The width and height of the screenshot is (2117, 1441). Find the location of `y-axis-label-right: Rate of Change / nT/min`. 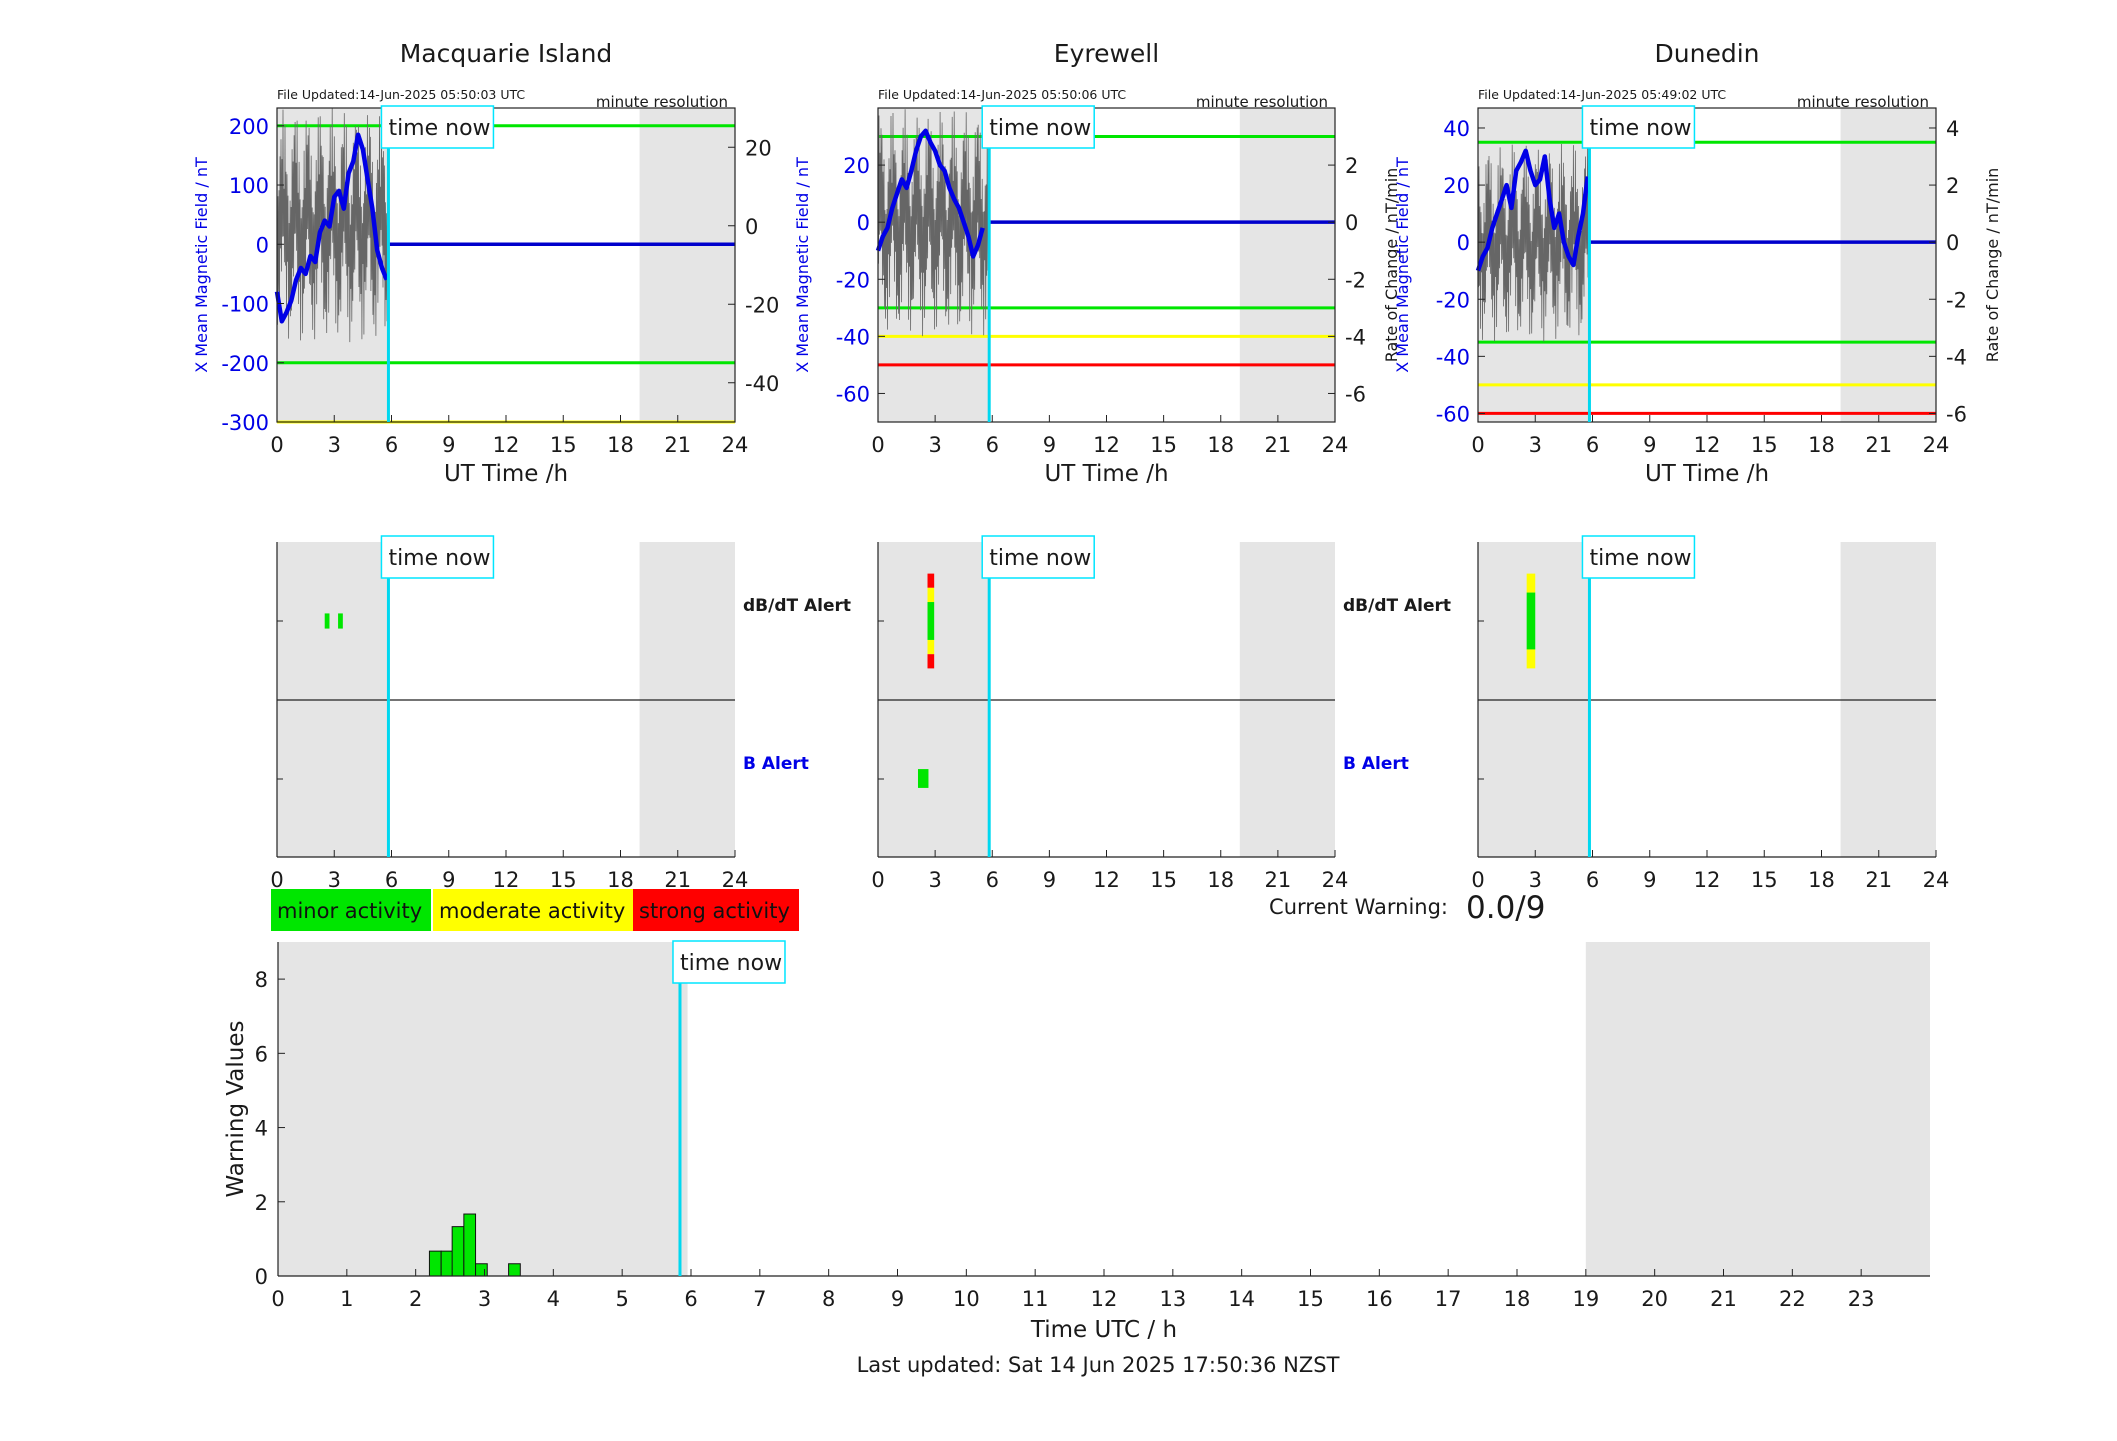

y-axis-label-right: Rate of Change / nT/min is located at coordinates (1992, 265).